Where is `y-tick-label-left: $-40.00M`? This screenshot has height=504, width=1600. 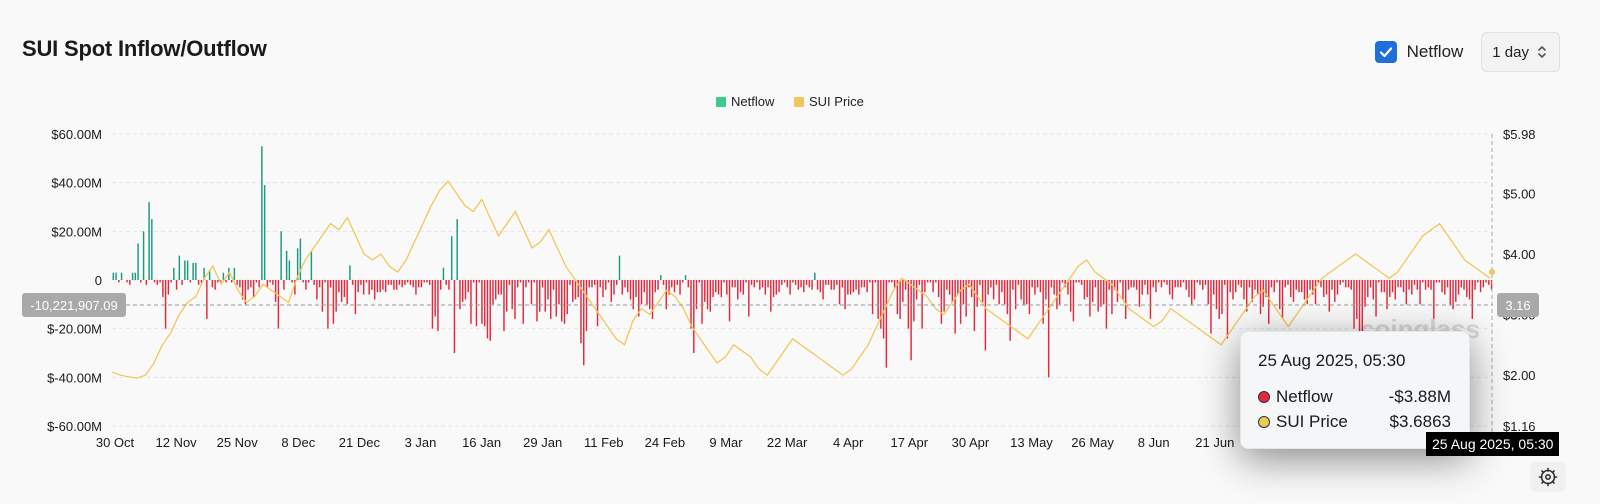
y-tick-label-left: $-40.00M is located at coordinates (74, 377).